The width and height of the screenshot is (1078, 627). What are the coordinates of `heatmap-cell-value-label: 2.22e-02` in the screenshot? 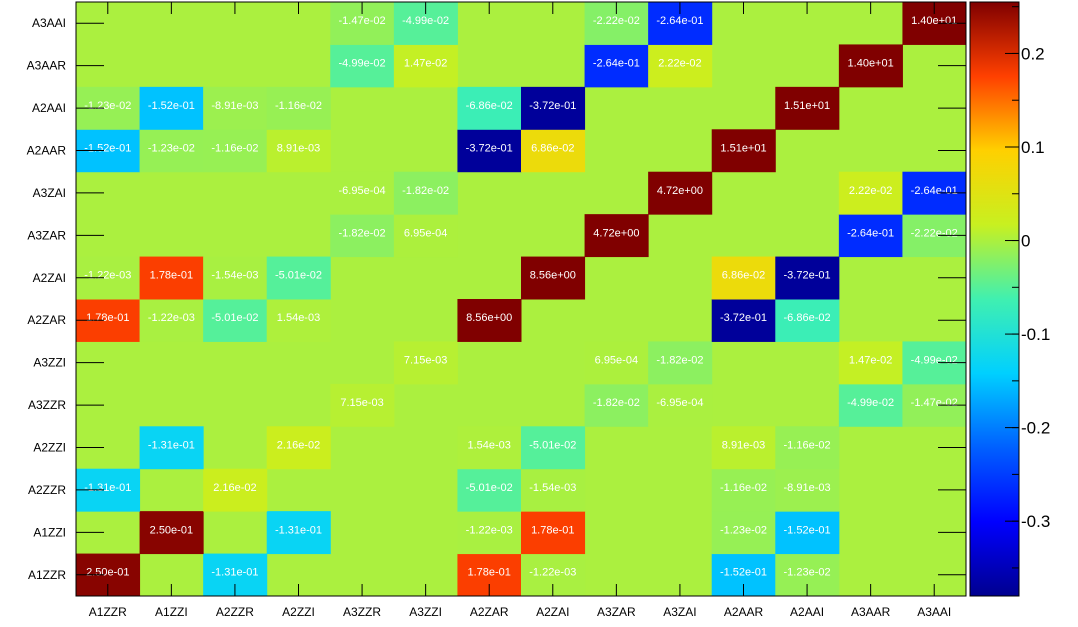 It's located at (870, 191).